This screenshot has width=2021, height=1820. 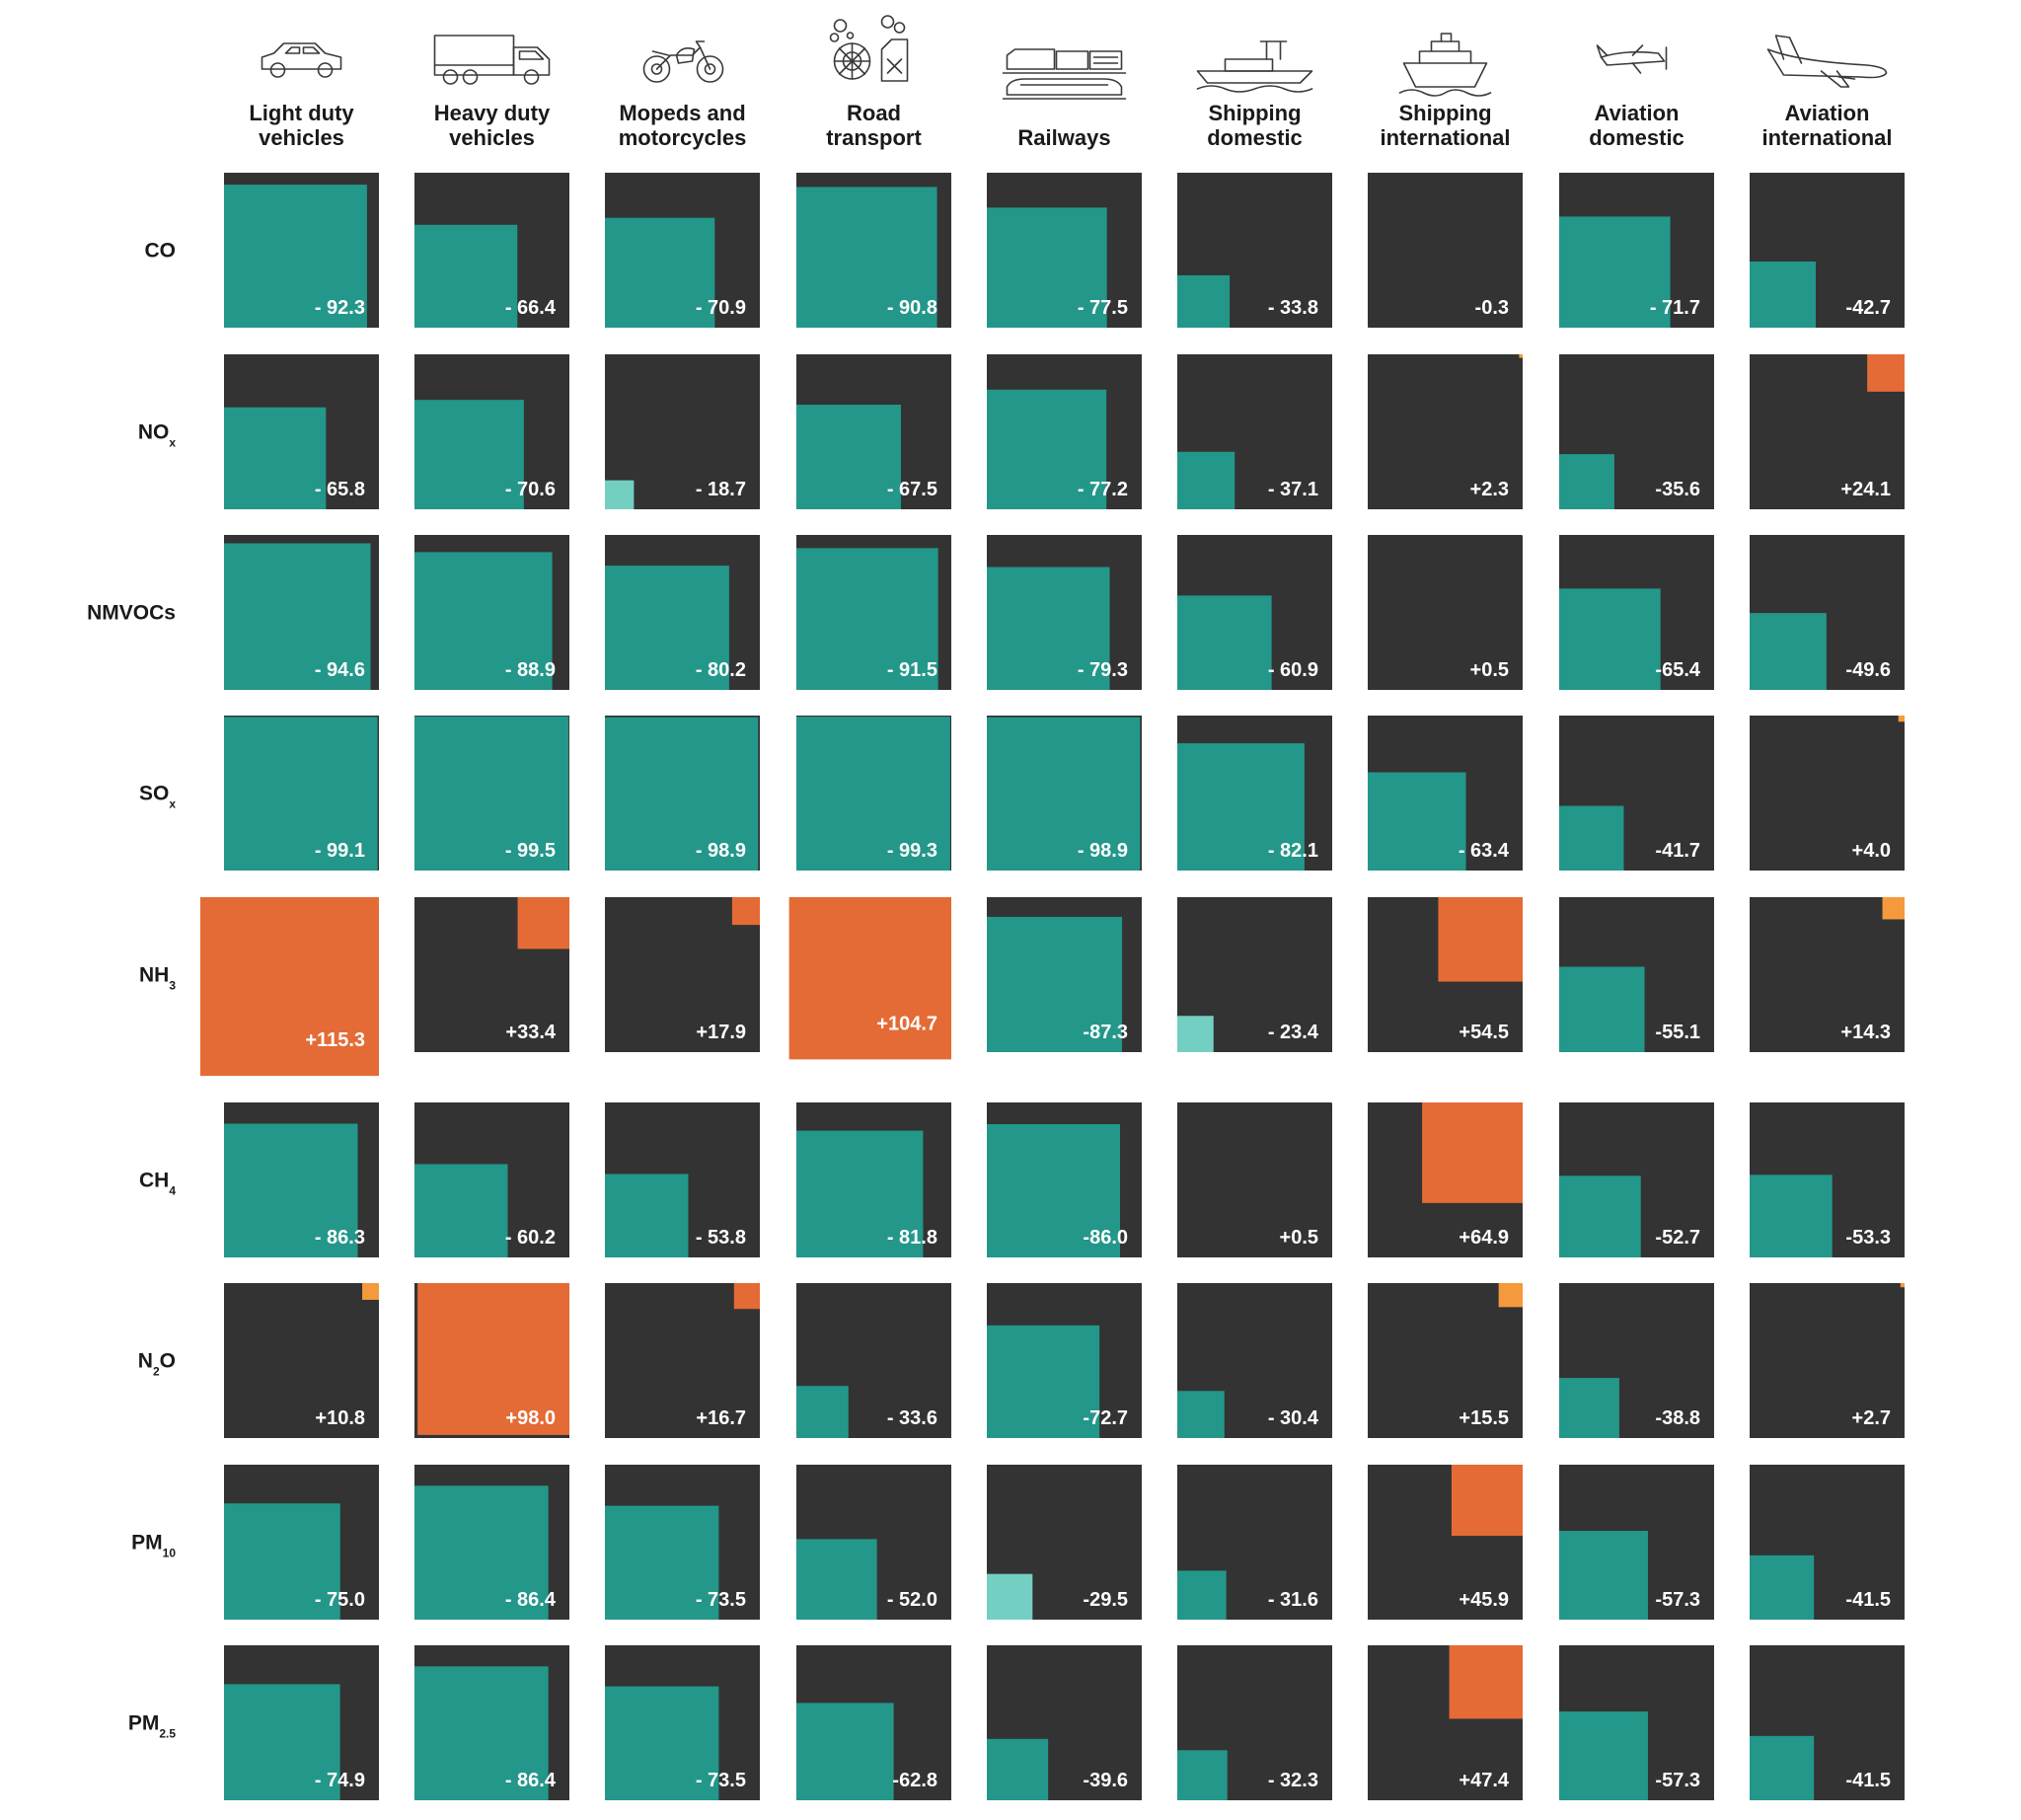 I want to click on cell: -42.7, so click(x=1828, y=250).